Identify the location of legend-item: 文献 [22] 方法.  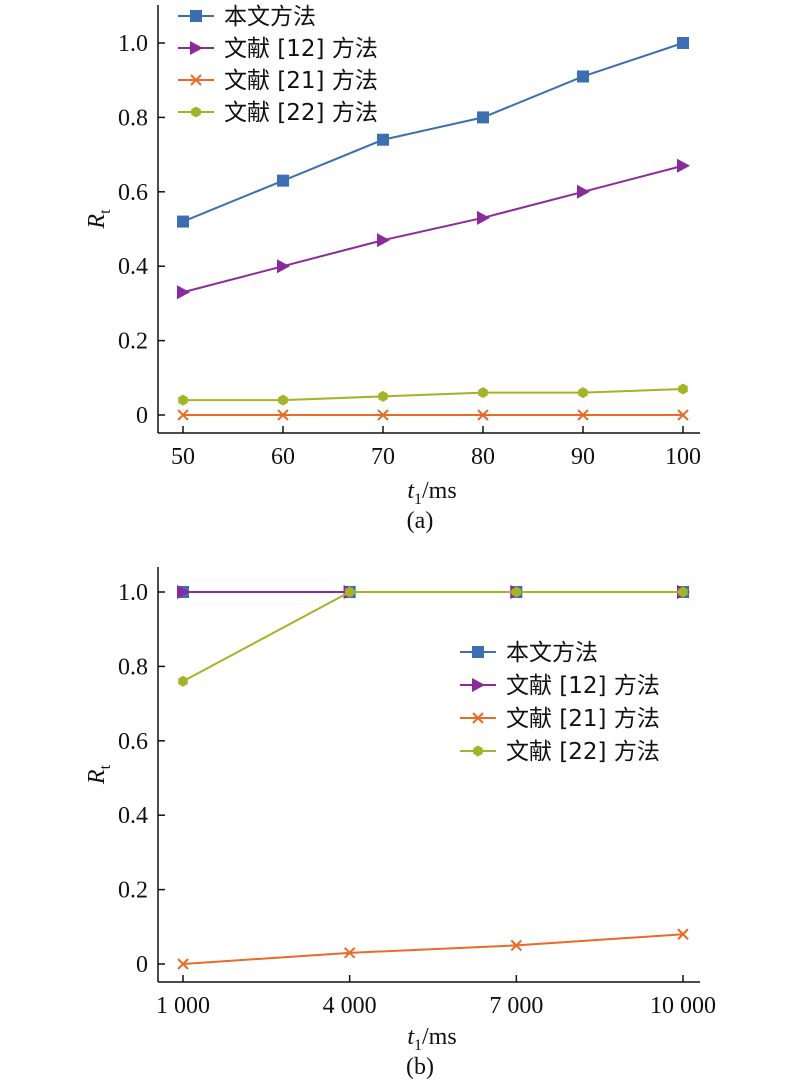
(278, 113).